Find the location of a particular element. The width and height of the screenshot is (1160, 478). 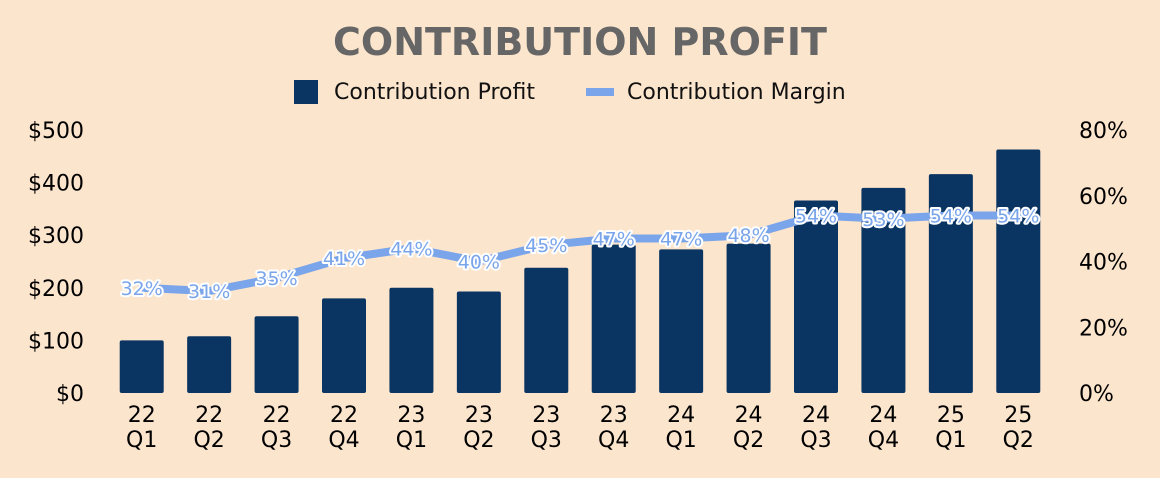

line-data-label: 44% is located at coordinates (411, 249).